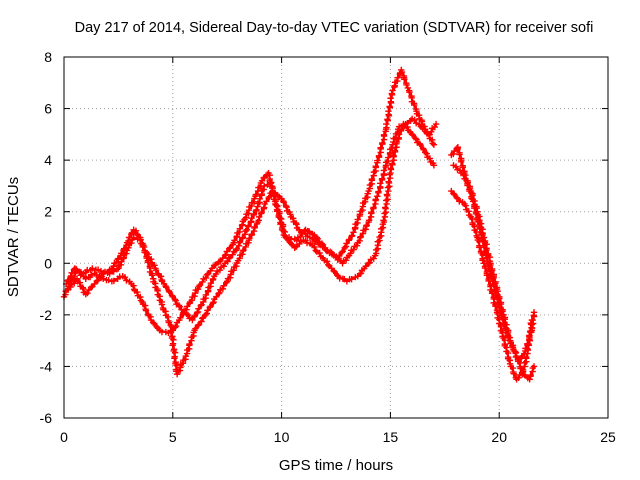 The height and width of the screenshot is (480, 640). Describe the element at coordinates (336, 465) in the screenshot. I see `x-axis-label: GPS time / hours` at that location.